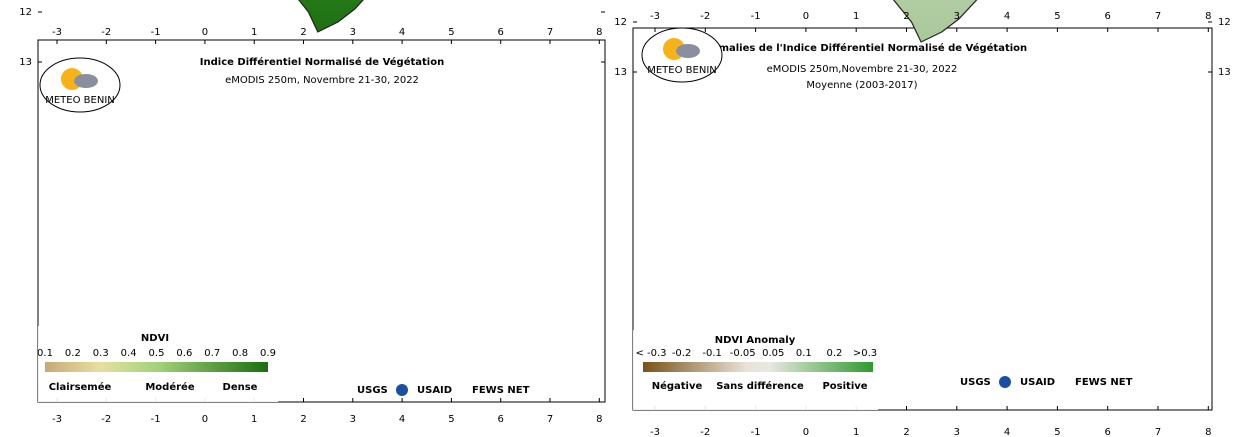 This screenshot has width=1241, height=437. Describe the element at coordinates (322, 80) in the screenshot. I see `map-subtitle: eMODIS 250m, Novembre 21-30, 2022` at that location.